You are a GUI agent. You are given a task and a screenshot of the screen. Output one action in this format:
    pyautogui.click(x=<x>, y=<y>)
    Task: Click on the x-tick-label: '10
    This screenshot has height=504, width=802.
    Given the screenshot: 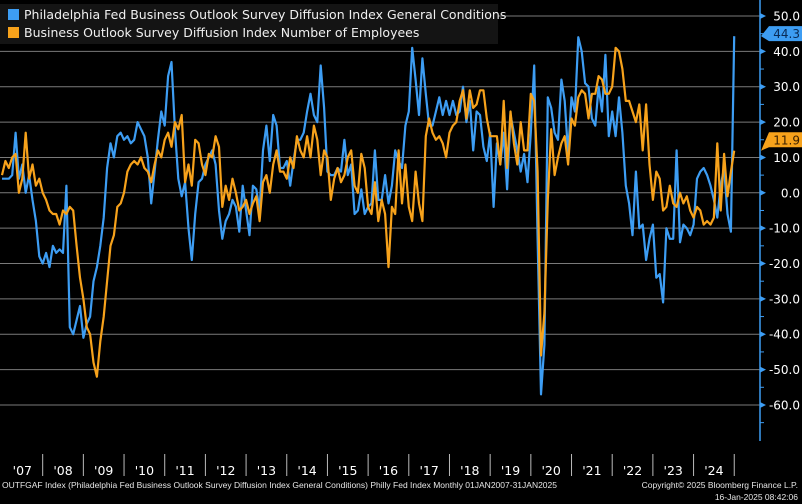 What is the action you would take?
    pyautogui.click(x=144, y=470)
    